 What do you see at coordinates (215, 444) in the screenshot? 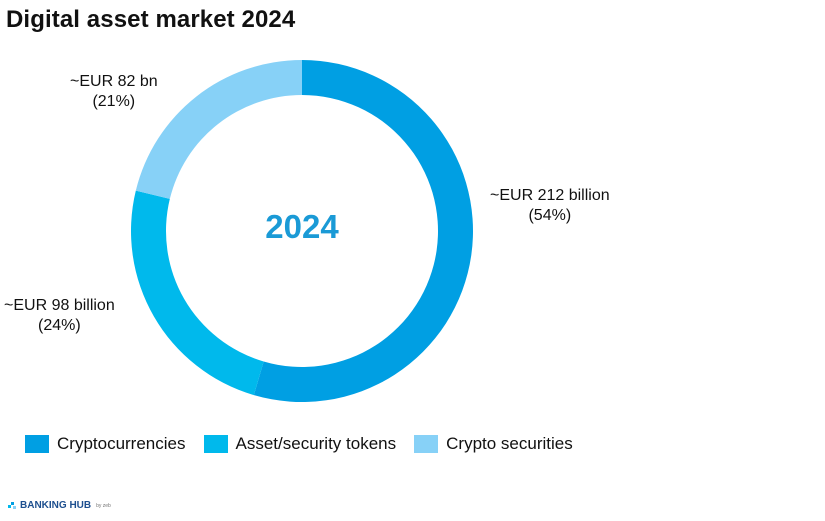
I see `legend-swatch-asset-security-tokens` at bounding box center [215, 444].